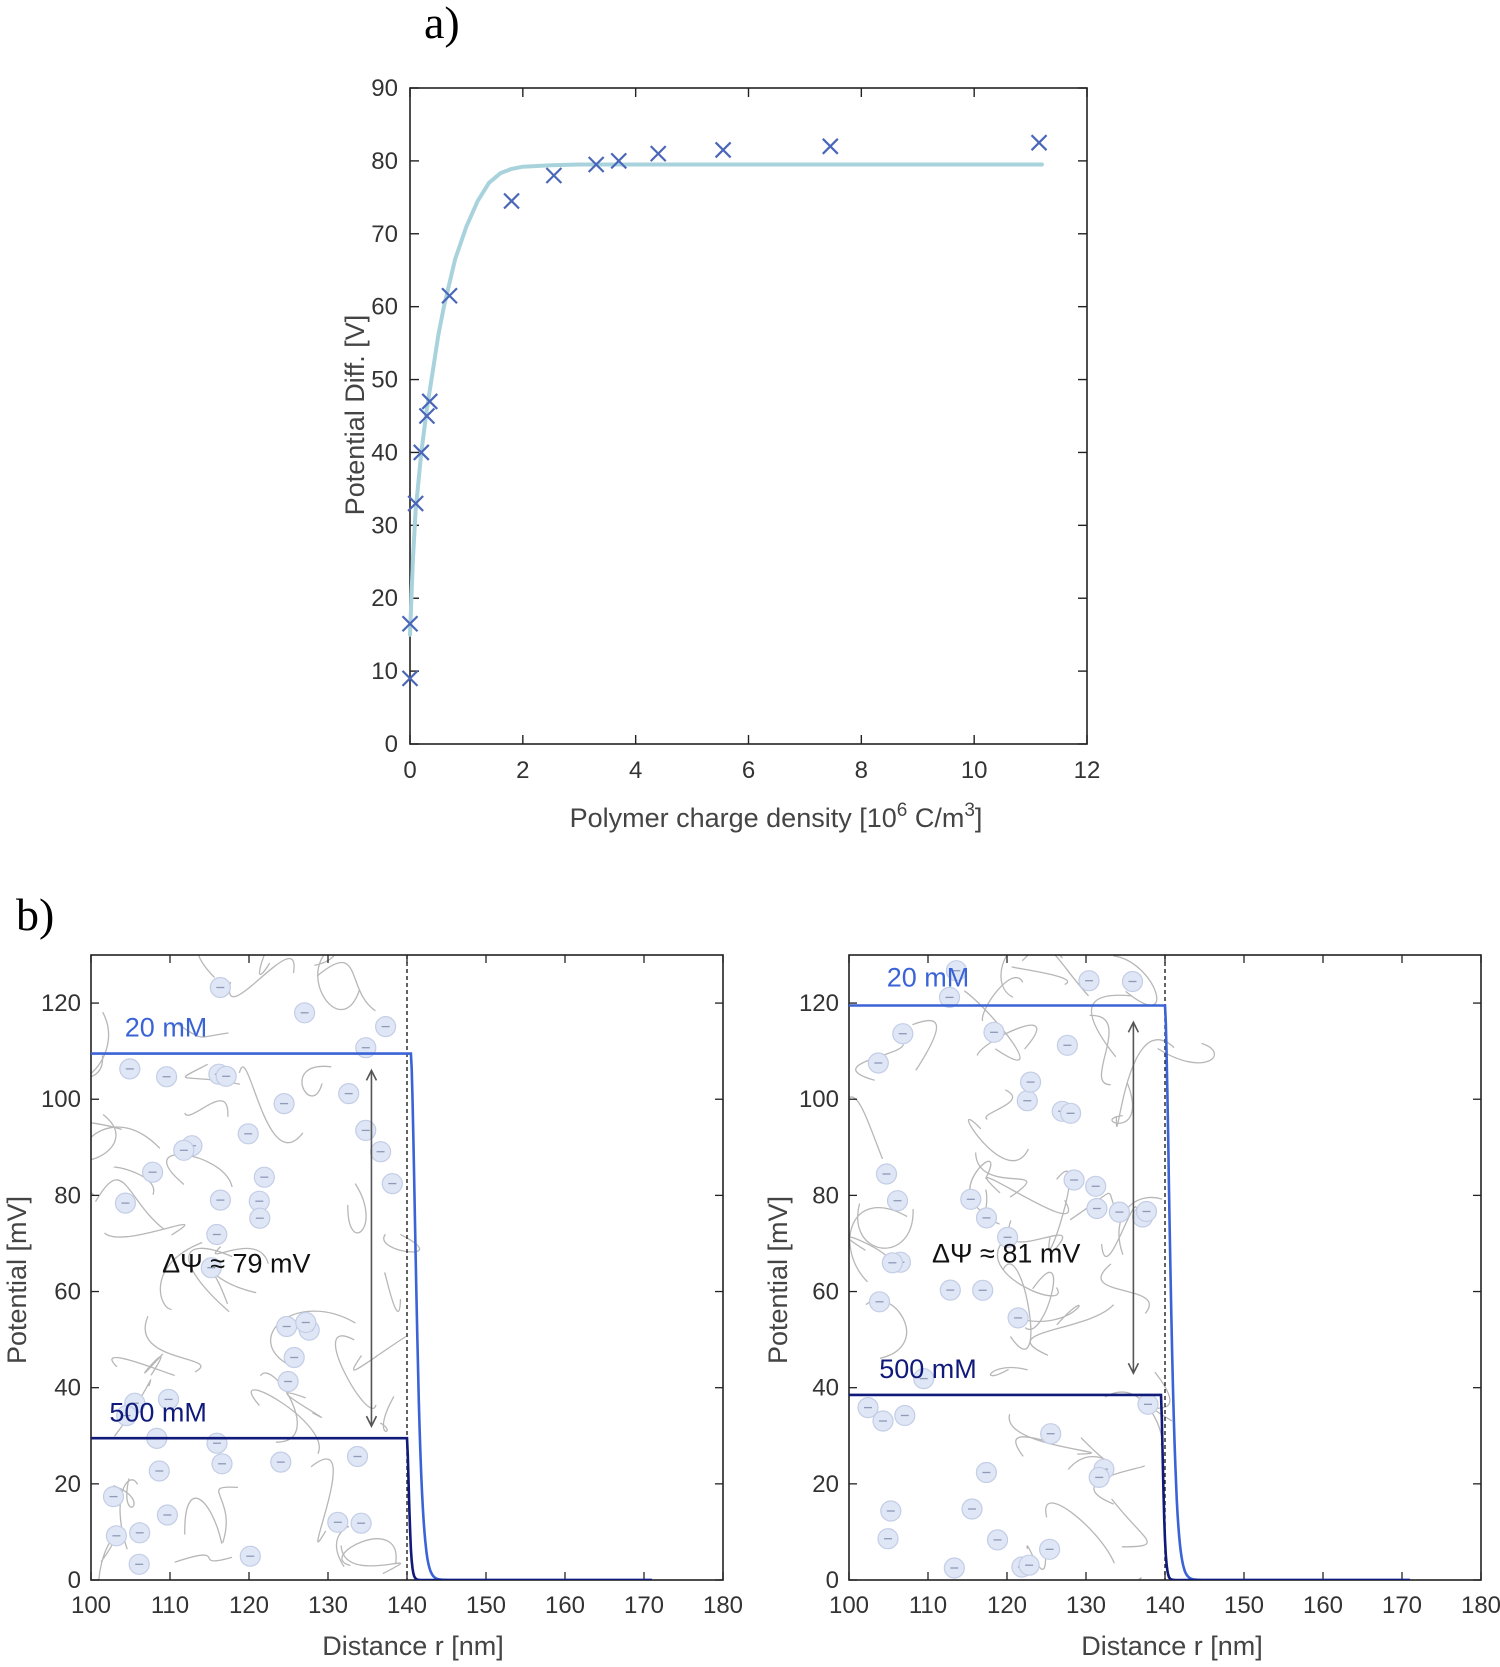 This screenshot has width=1500, height=1667. Describe the element at coordinates (17, 1280) in the screenshot. I see `chart-b-left-ylabel: Potential [mV]` at that location.